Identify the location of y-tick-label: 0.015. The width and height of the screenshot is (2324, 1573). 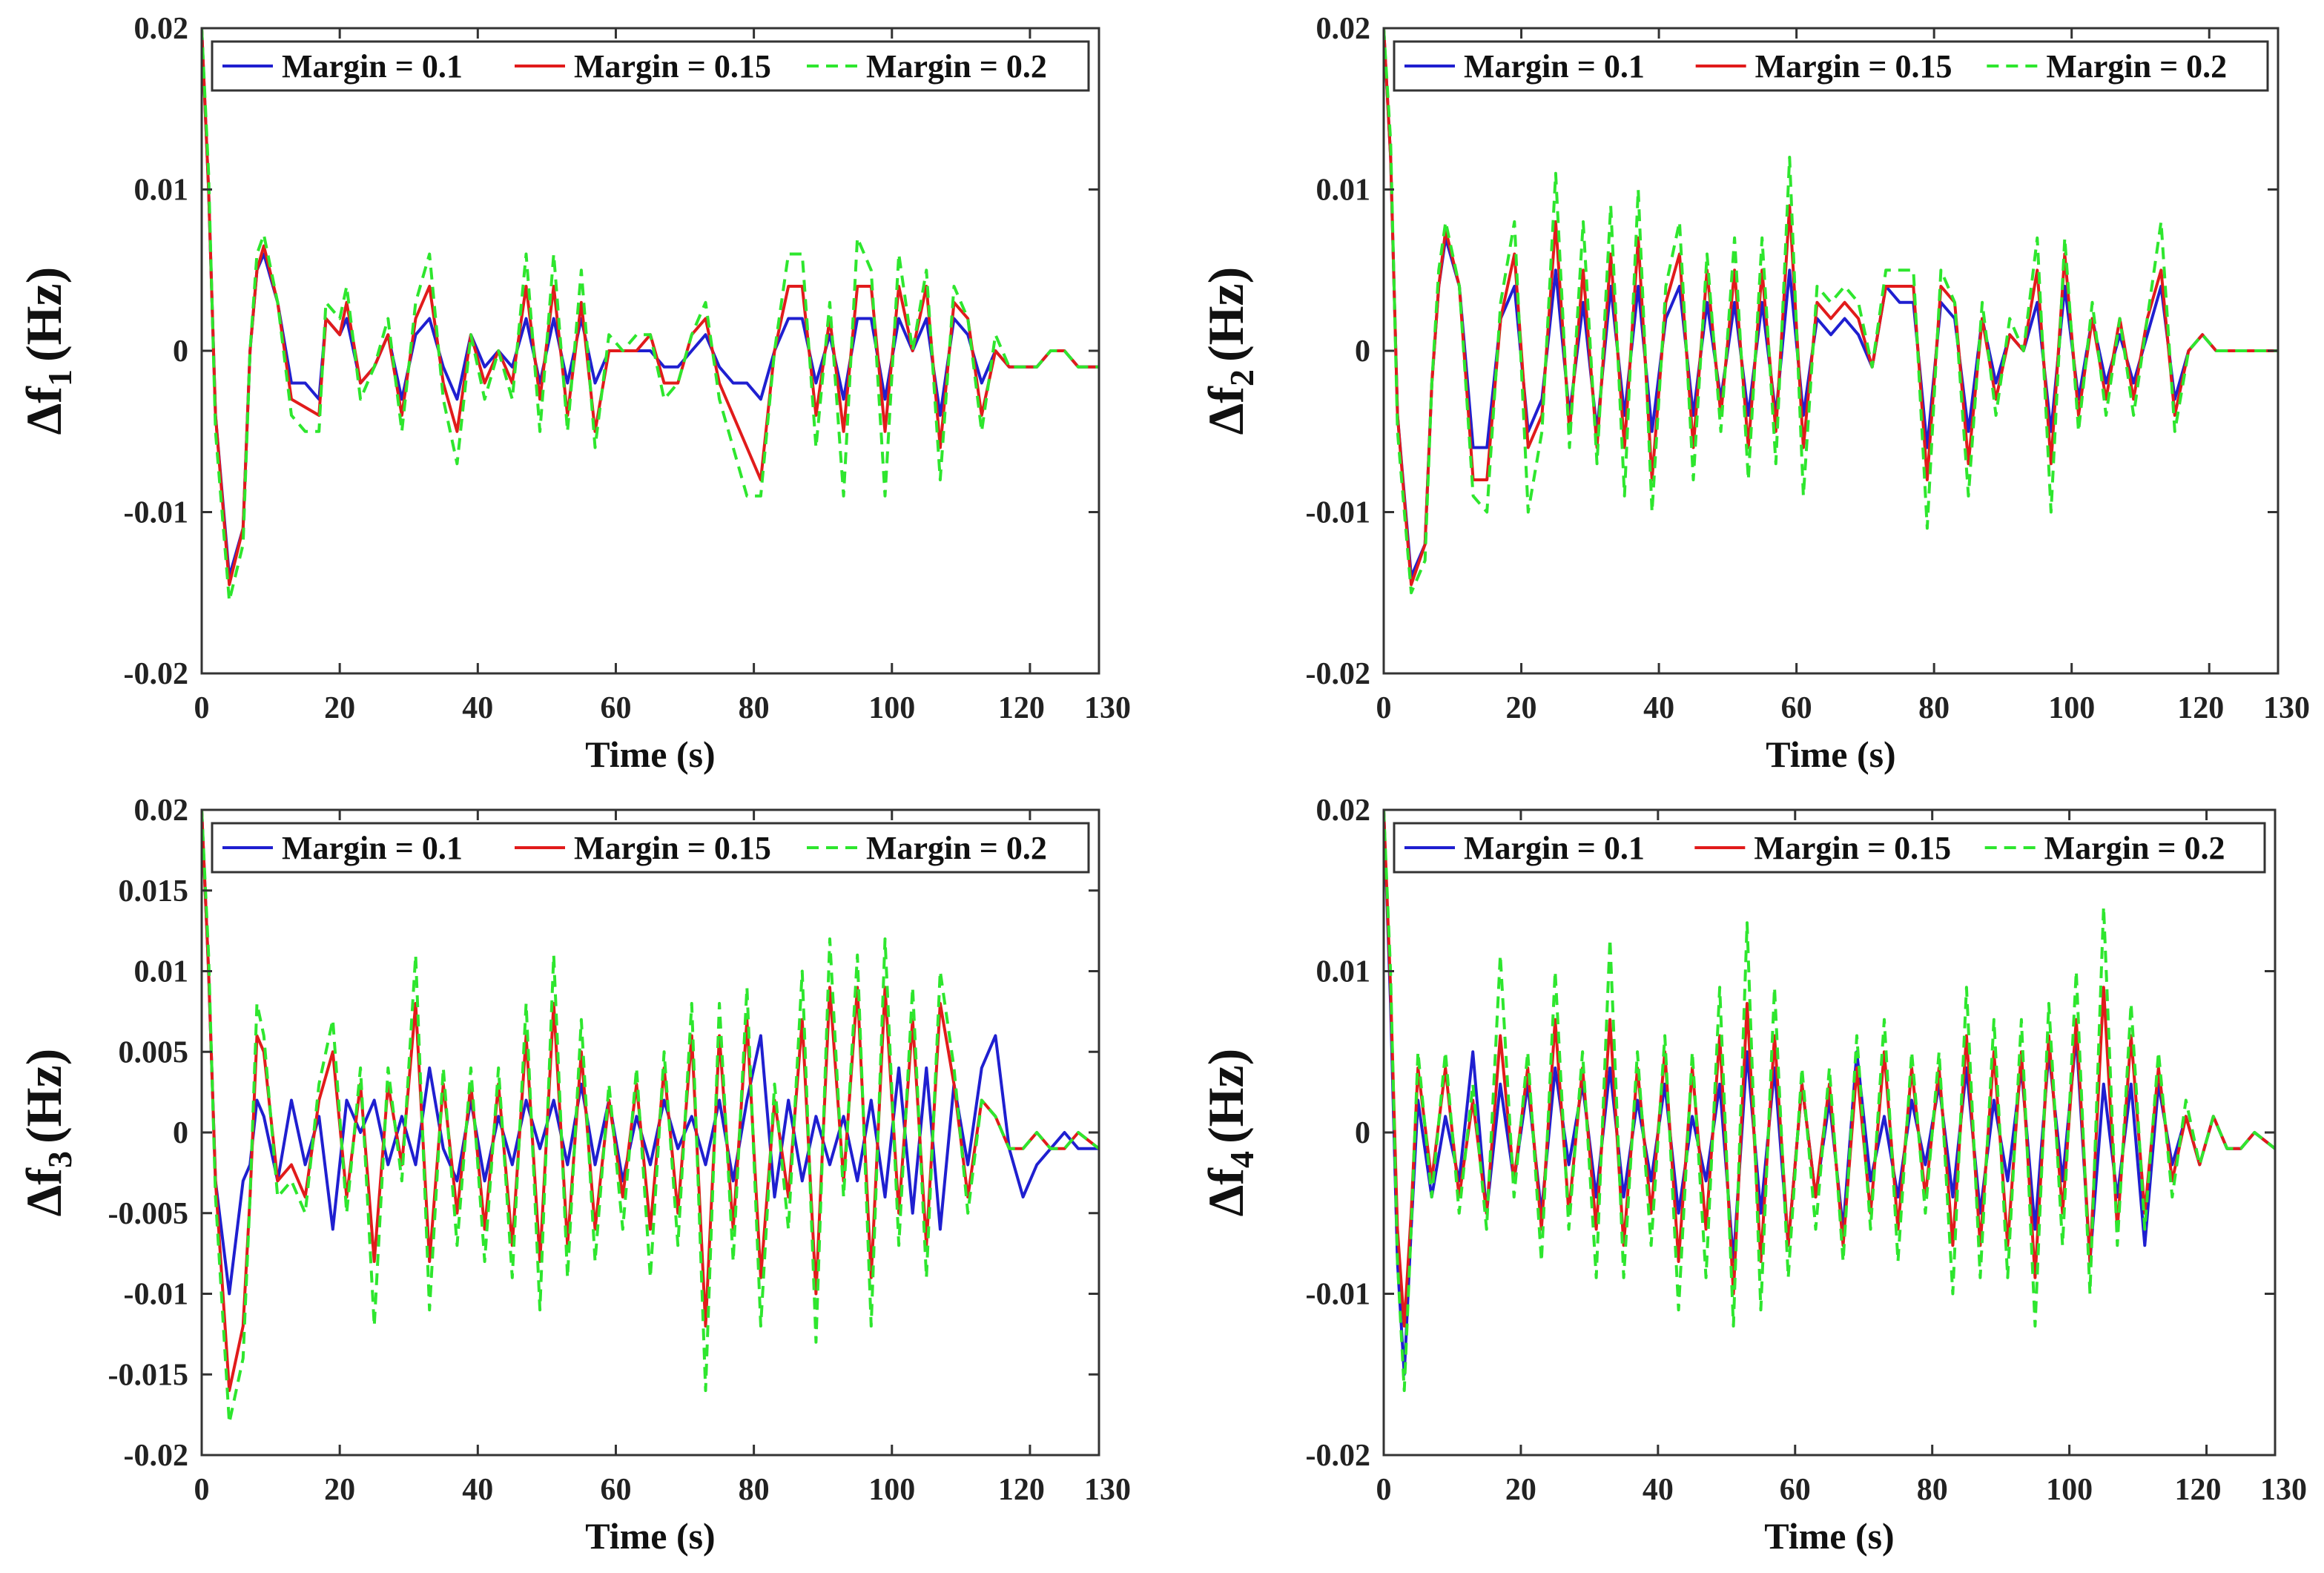
(154, 891).